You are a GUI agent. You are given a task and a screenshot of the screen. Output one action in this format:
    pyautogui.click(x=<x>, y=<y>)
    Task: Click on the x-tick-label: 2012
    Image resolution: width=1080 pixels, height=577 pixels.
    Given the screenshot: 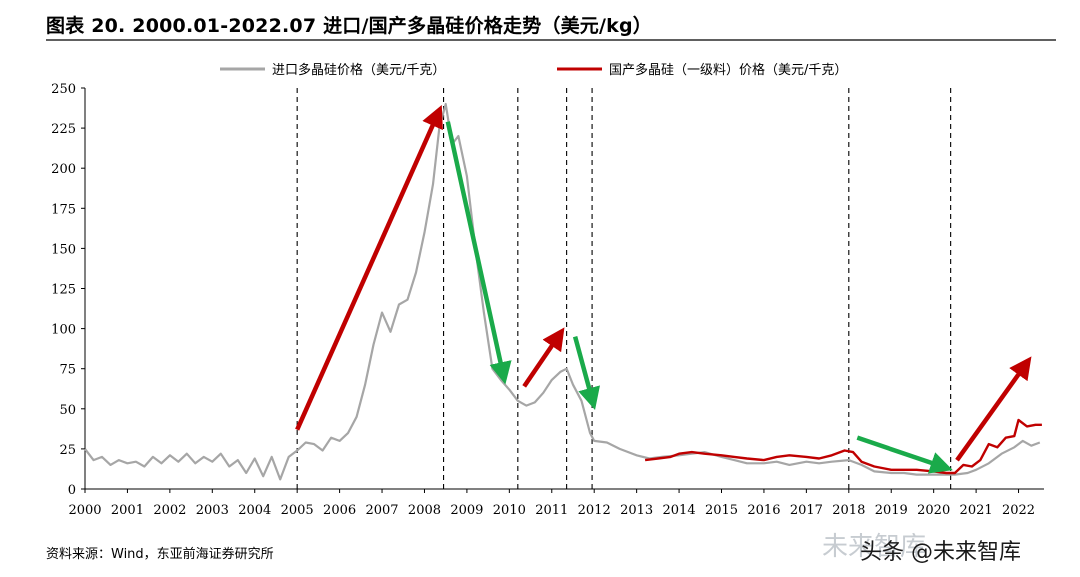 What is the action you would take?
    pyautogui.click(x=594, y=510)
    